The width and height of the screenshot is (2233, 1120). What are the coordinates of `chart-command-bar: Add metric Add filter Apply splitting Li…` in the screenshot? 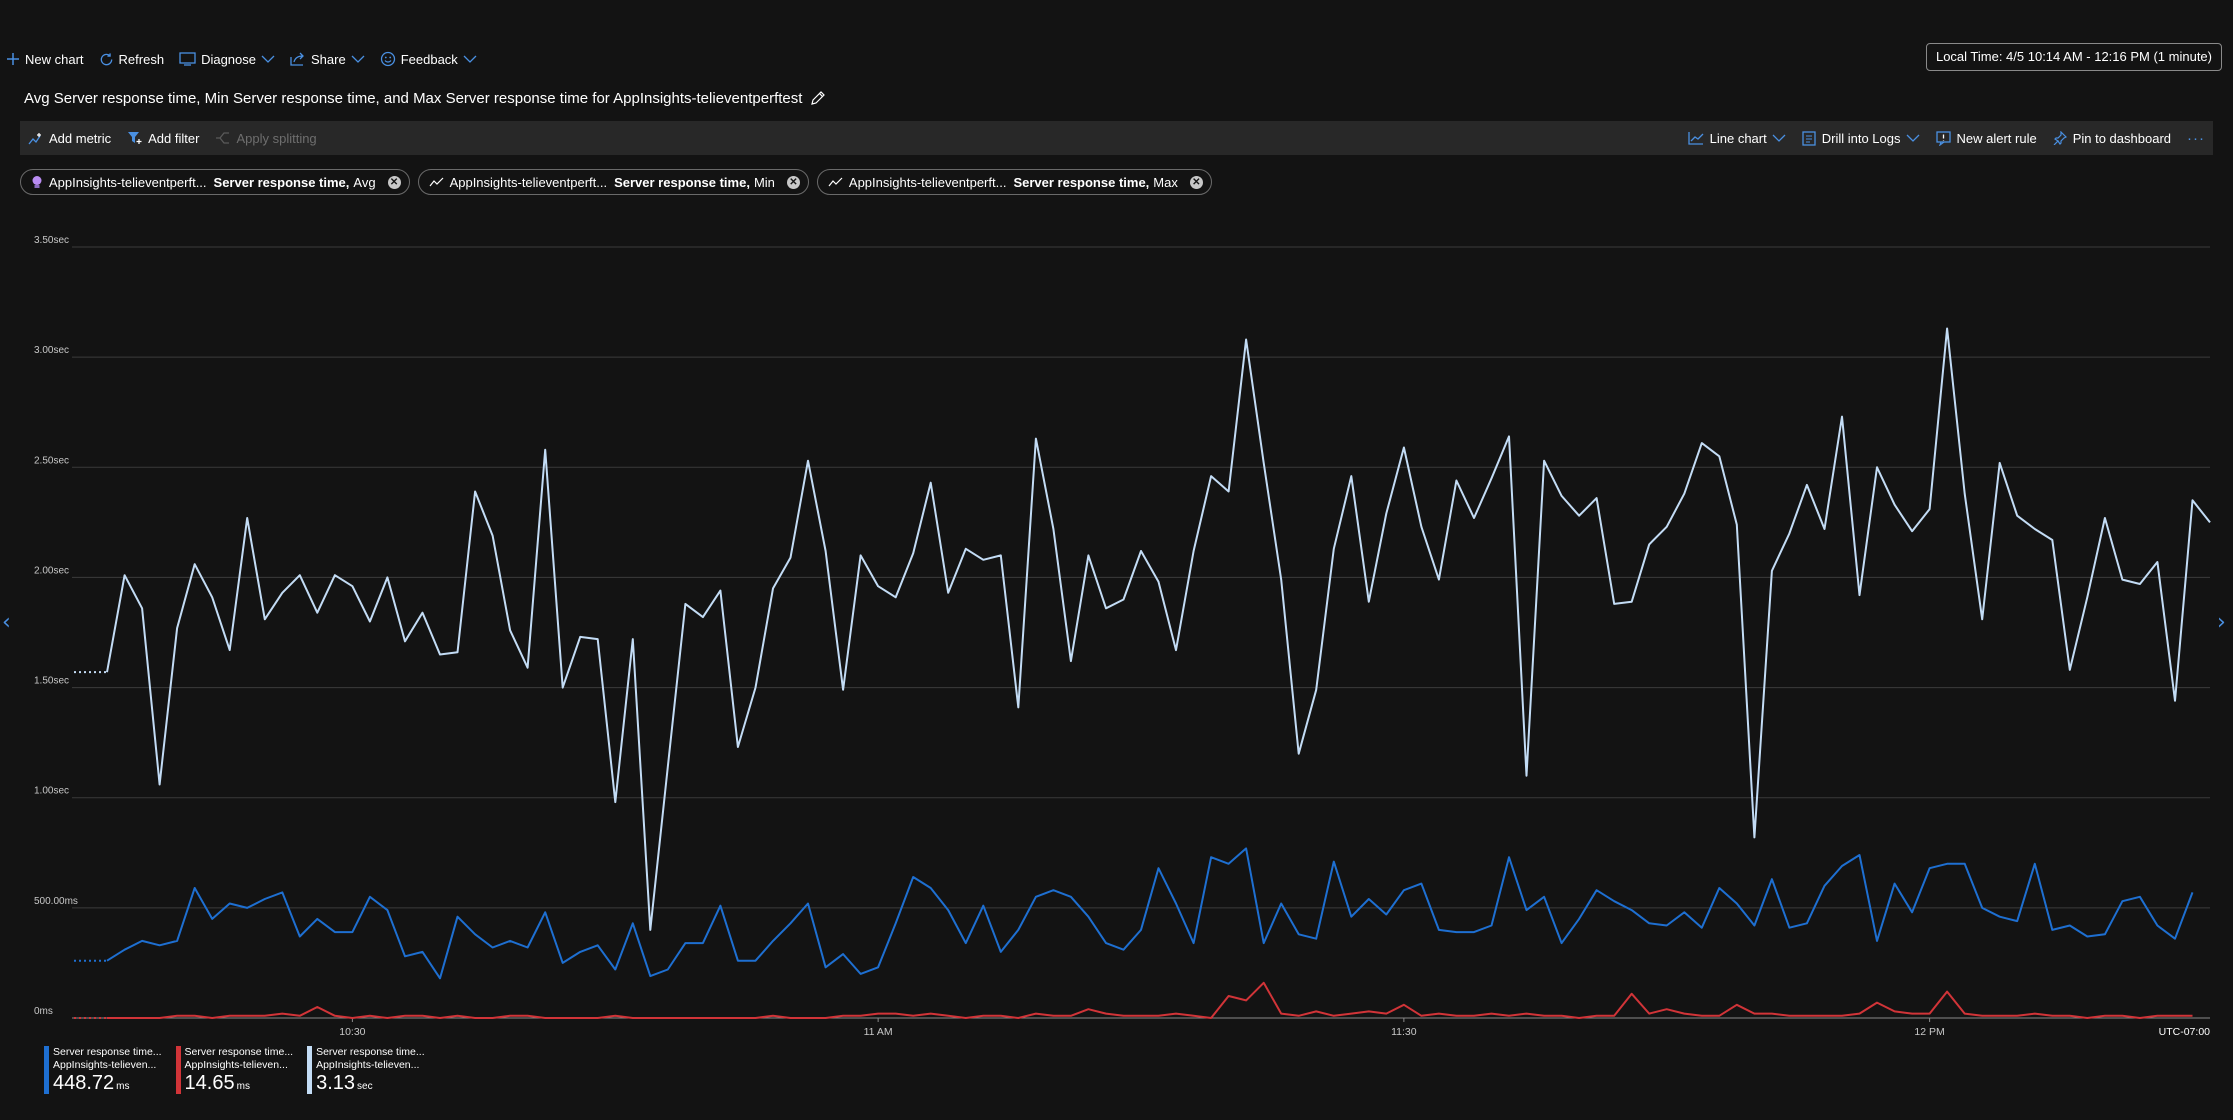 It's located at (1116, 138).